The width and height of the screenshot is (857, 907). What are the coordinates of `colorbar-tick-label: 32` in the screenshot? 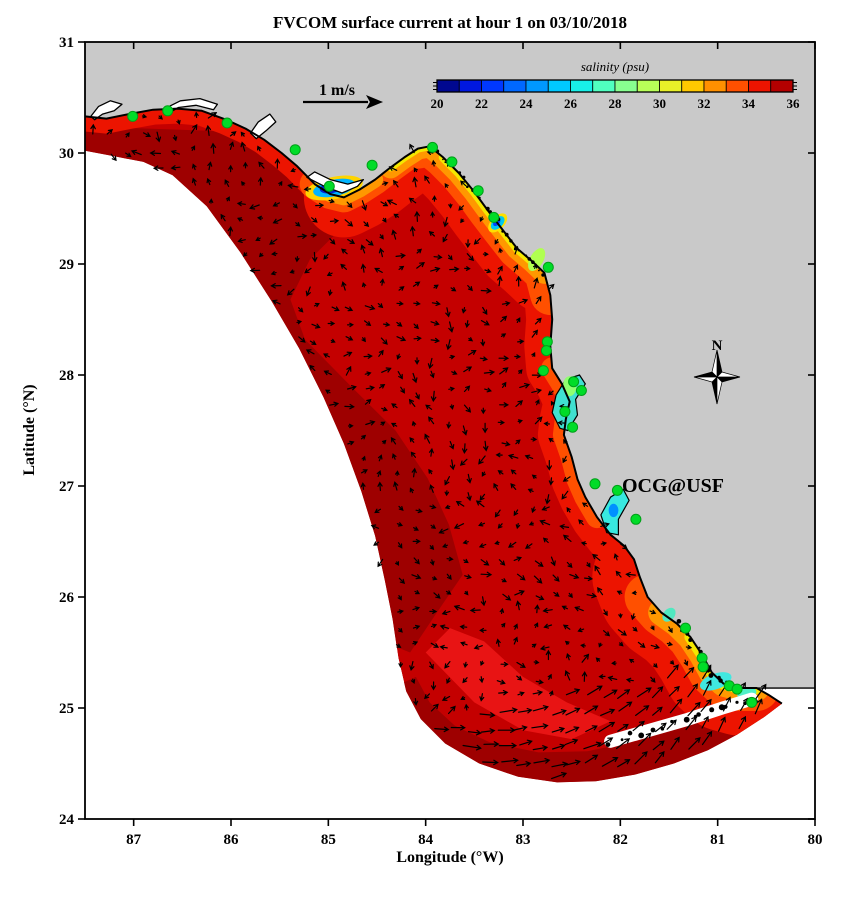 It's located at (704, 103).